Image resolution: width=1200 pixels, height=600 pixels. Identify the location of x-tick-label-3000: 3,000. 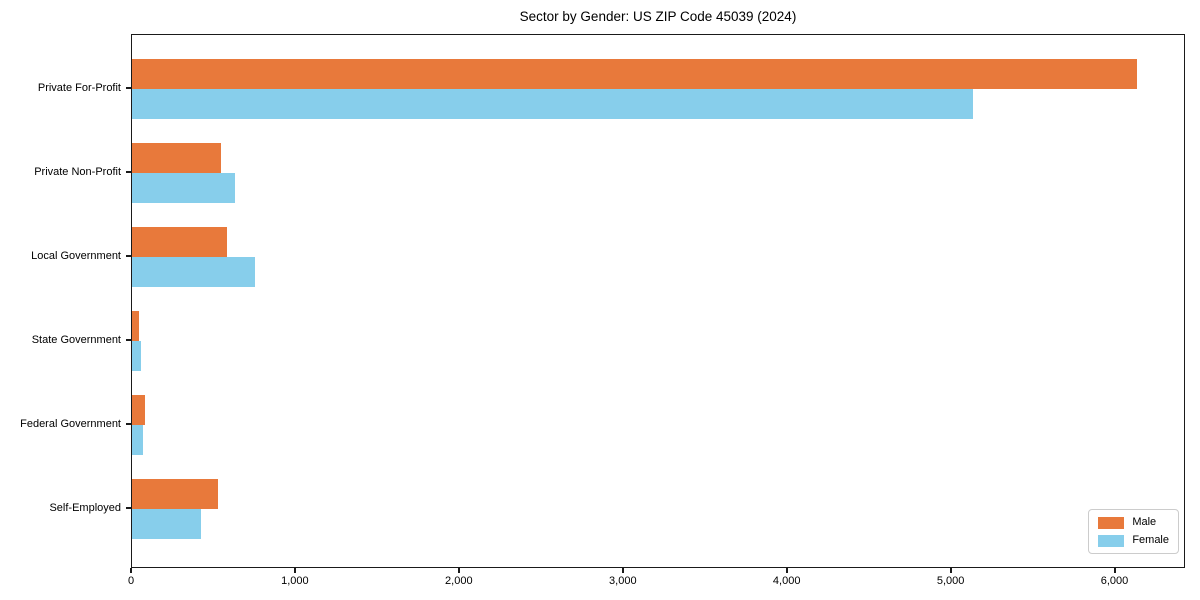
(623, 581).